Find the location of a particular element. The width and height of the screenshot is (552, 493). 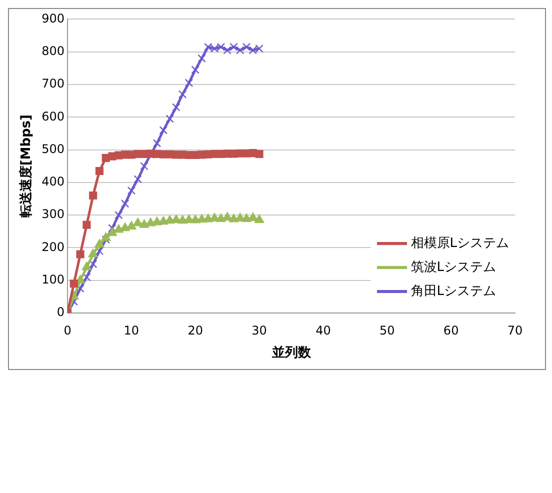

x-tick-label: 40 is located at coordinates (323, 330).